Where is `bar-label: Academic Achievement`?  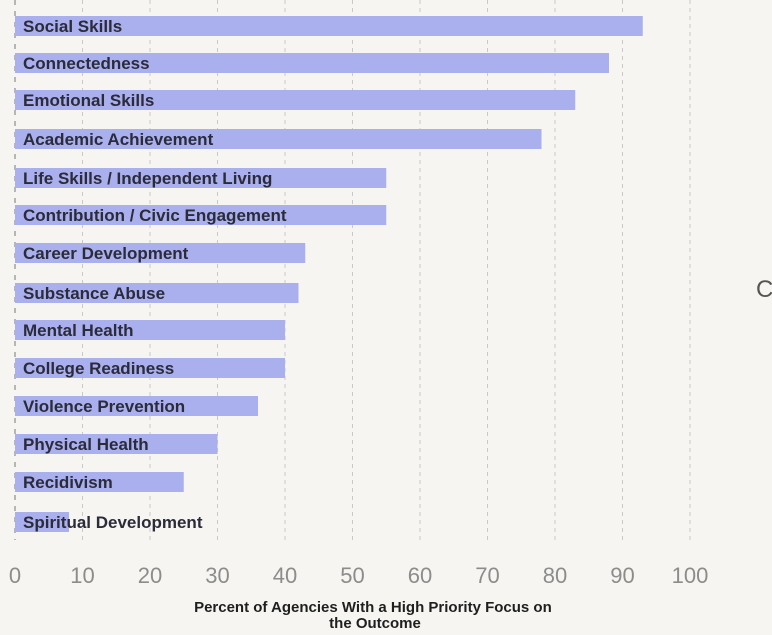
bar-label: Academic Achievement is located at coordinates (118, 139).